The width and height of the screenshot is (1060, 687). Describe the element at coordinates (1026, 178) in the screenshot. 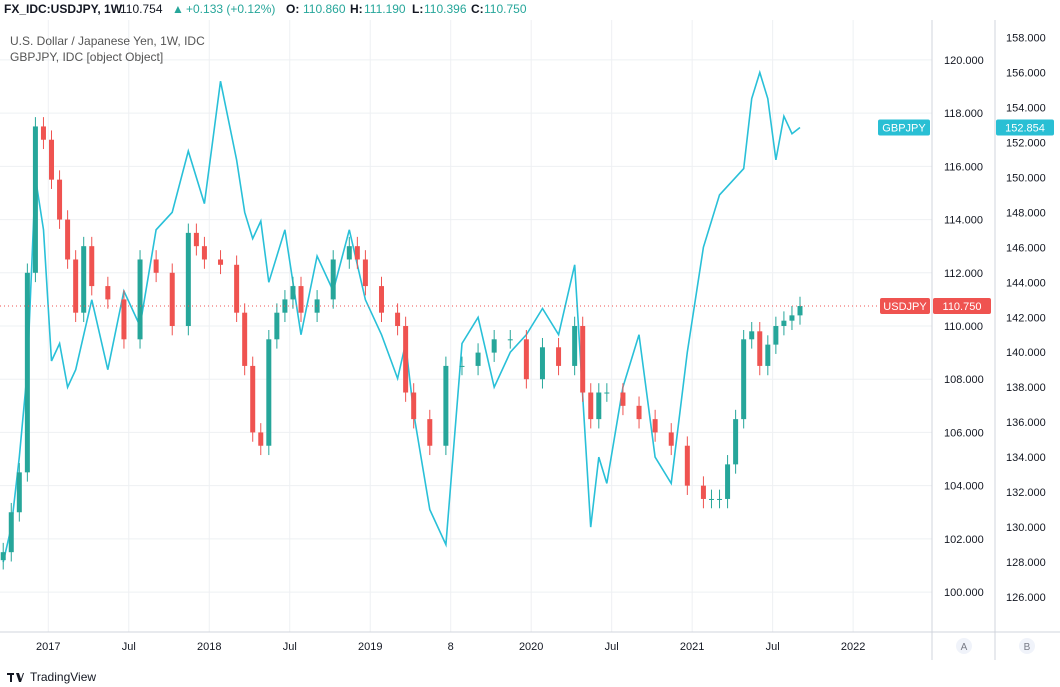

I see `y-right-tick-label: 150.000` at that location.